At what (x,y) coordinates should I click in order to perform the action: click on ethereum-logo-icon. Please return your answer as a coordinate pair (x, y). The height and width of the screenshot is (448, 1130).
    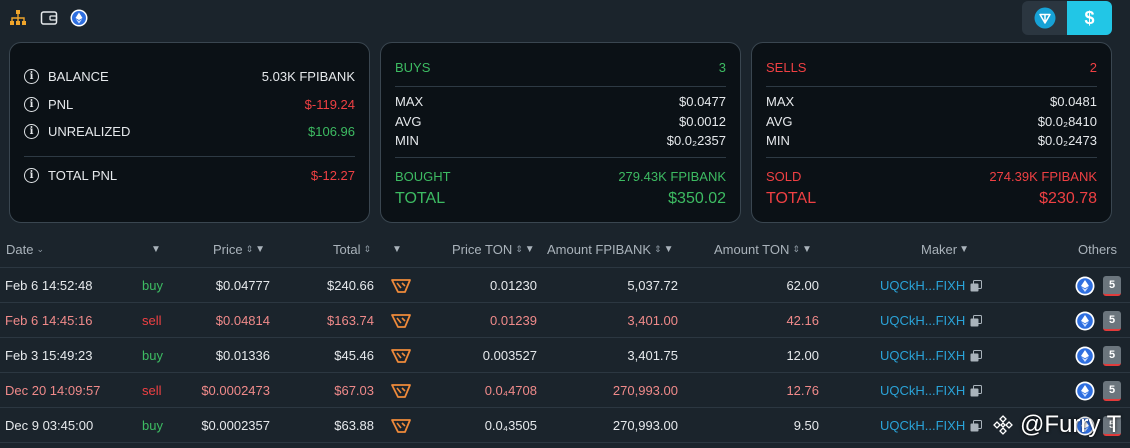
    Looking at the image, I should click on (79, 18).